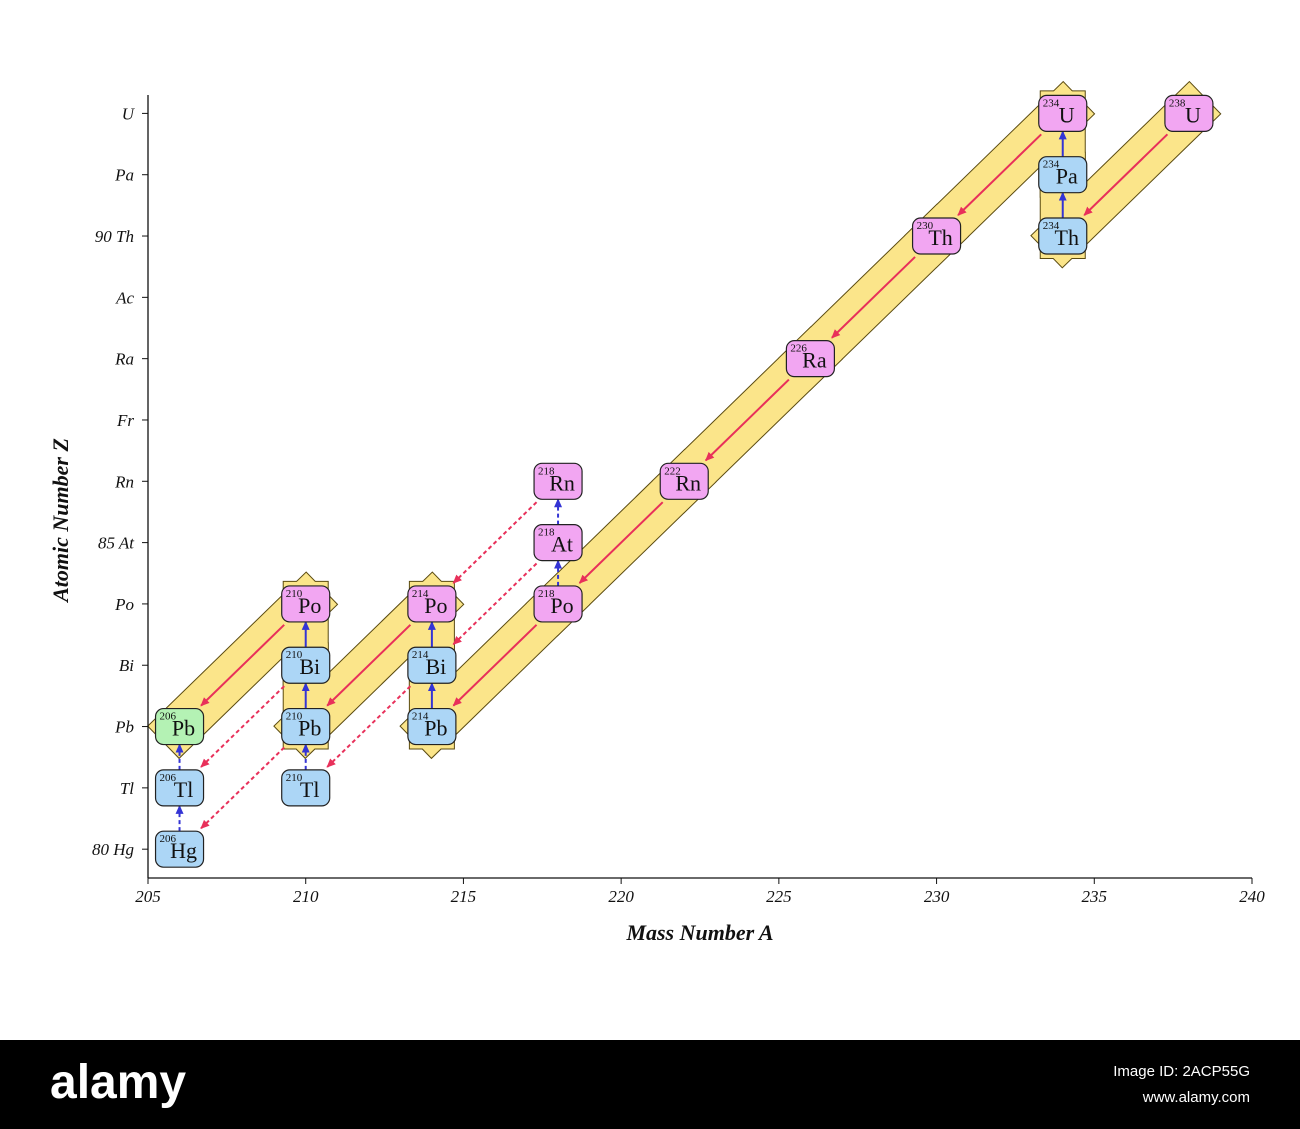 The image size is (1300, 1129). I want to click on mass-number: 238, so click(1177, 103).